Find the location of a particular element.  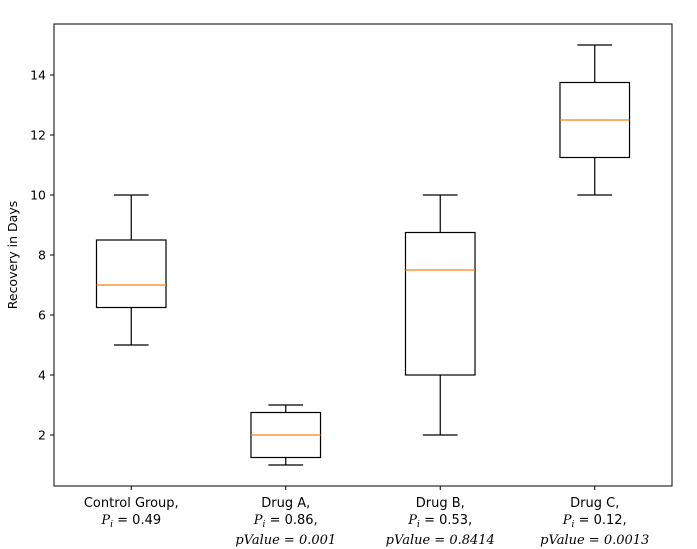

category-p-value: Pi = 0.53, is located at coordinates (439, 521).